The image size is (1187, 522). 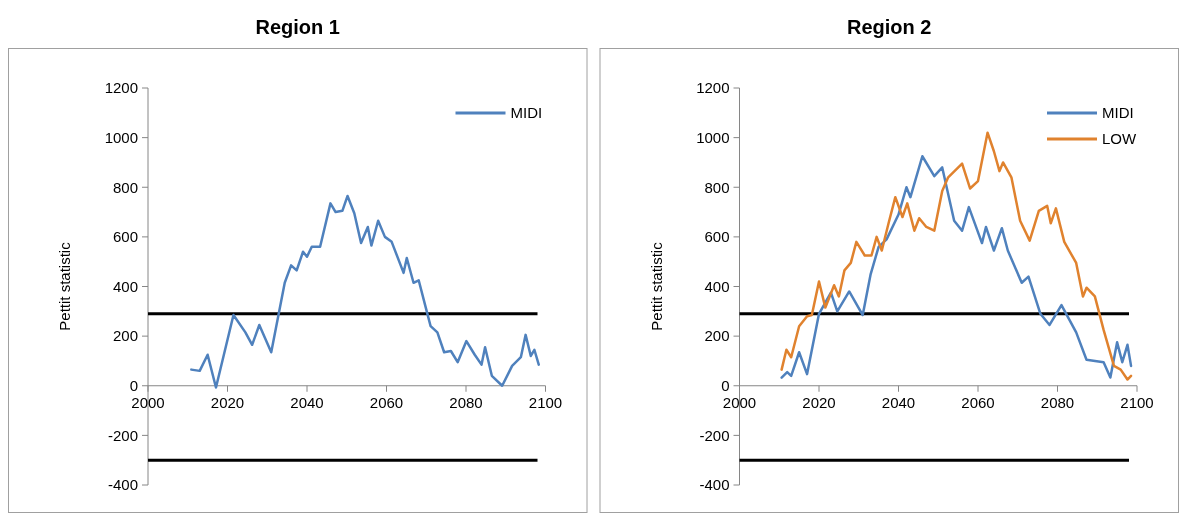 I want to click on line-series, so click(x=365, y=291).